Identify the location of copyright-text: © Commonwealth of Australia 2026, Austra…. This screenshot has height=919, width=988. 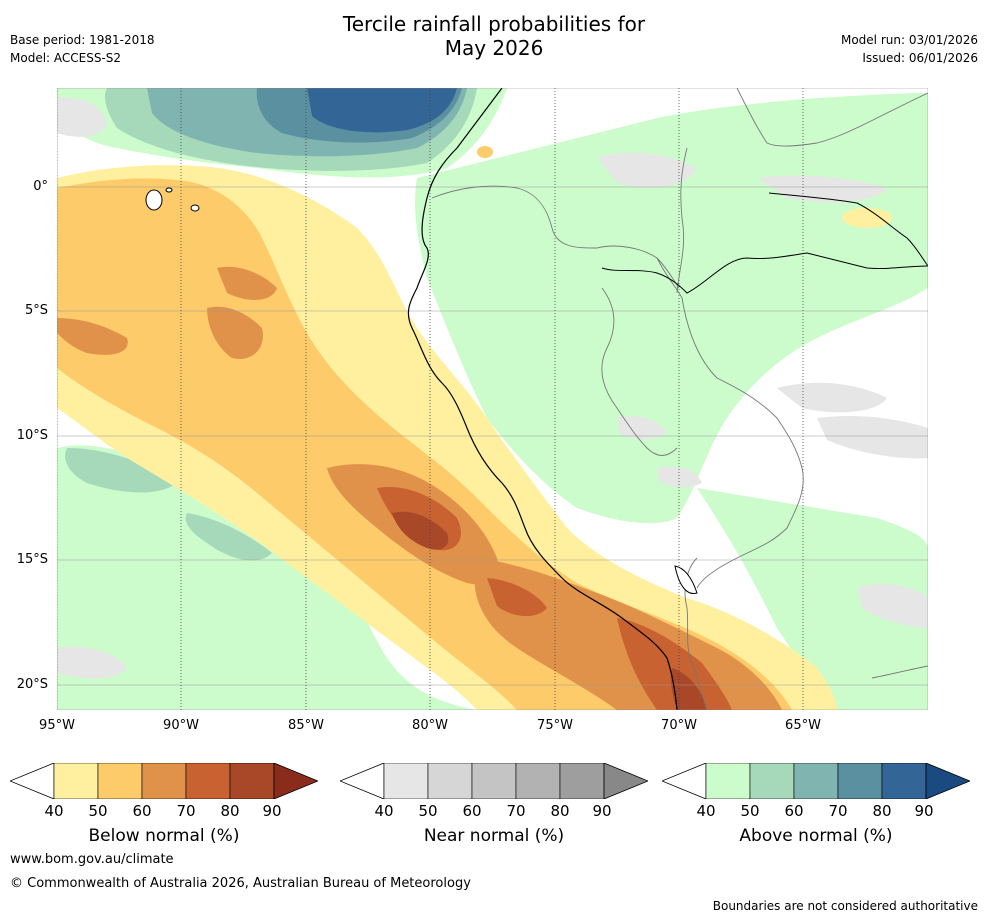
(240, 883).